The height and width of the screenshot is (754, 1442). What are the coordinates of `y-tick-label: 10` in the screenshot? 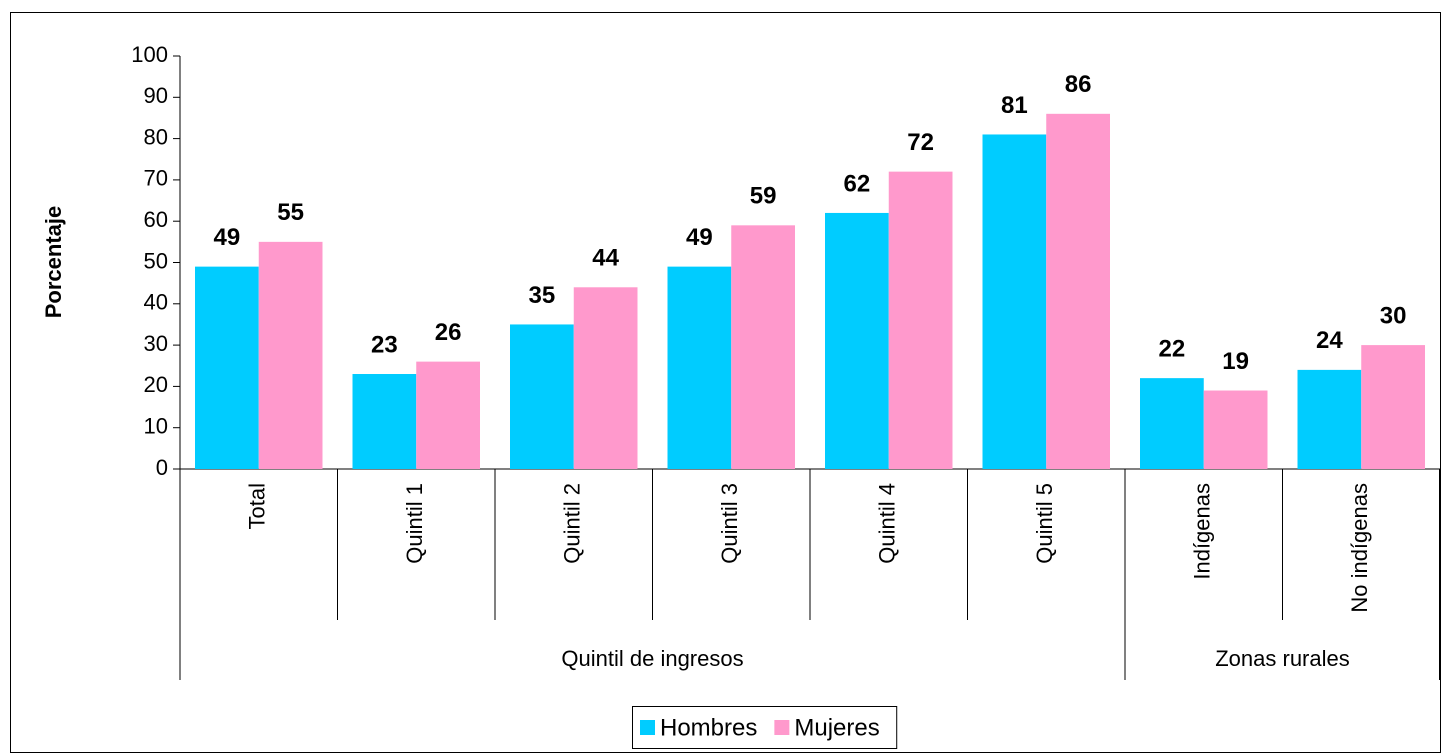 It's located at (156, 426).